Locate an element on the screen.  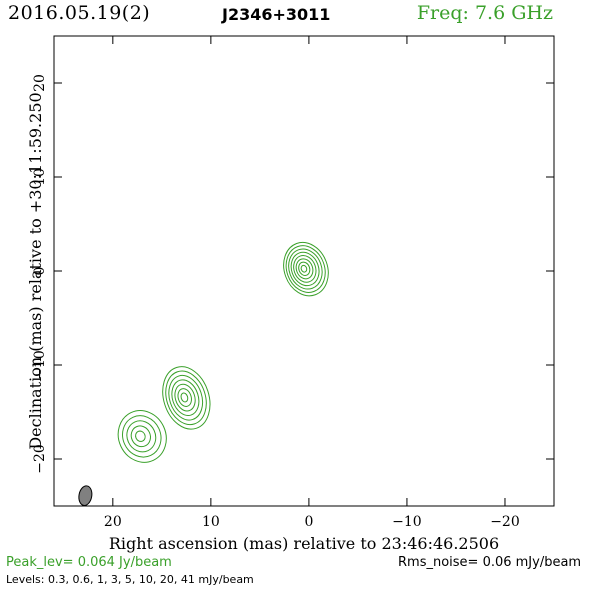
y-tick-label: −20 is located at coordinates (40, 459).